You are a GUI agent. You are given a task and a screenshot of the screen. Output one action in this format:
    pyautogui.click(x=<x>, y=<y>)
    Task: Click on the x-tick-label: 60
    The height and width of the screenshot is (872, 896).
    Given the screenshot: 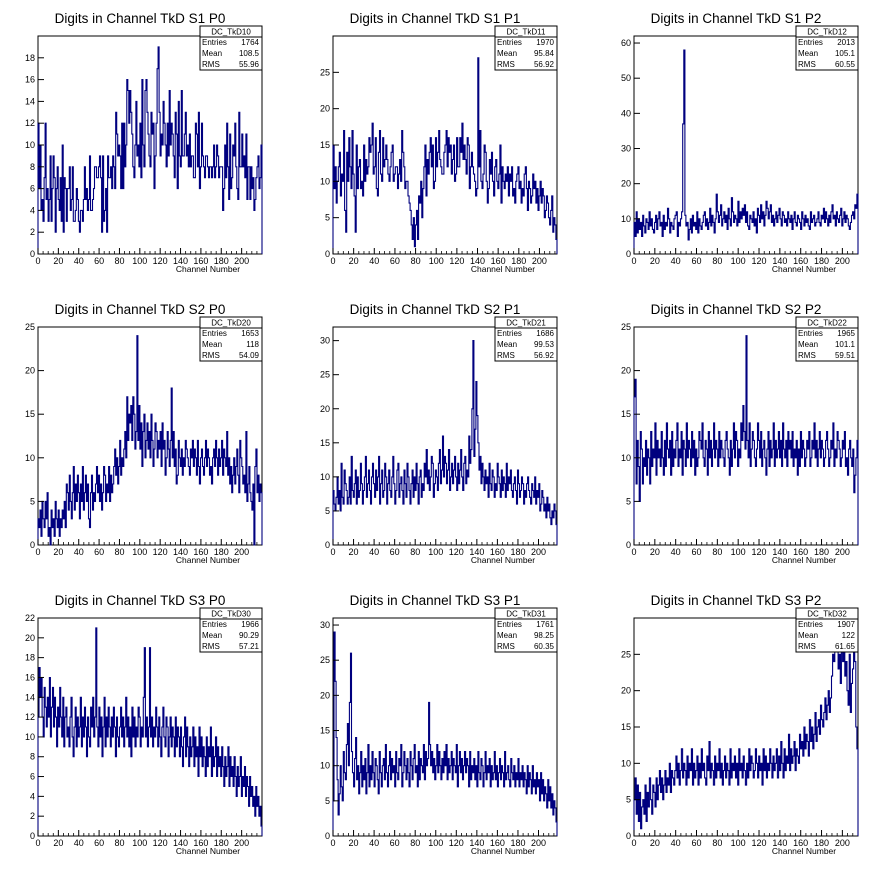 What is the action you would take?
    pyautogui.click(x=697, y=843)
    